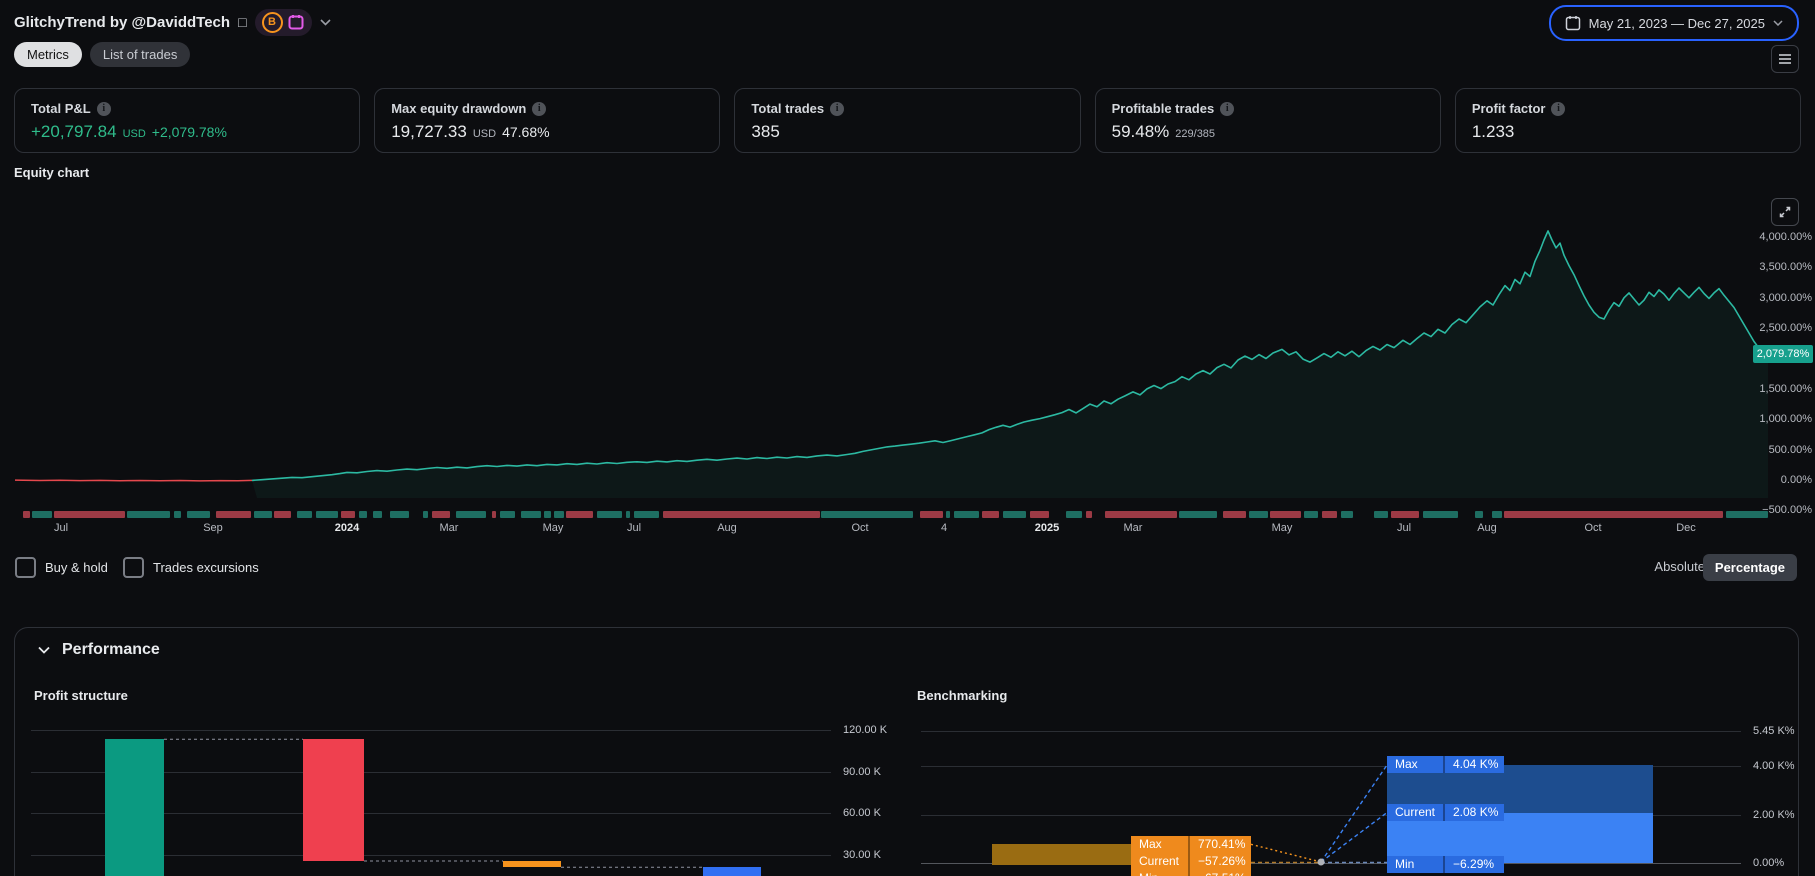  I want to click on y-axis-label: 2,500.00%, so click(1785, 328).